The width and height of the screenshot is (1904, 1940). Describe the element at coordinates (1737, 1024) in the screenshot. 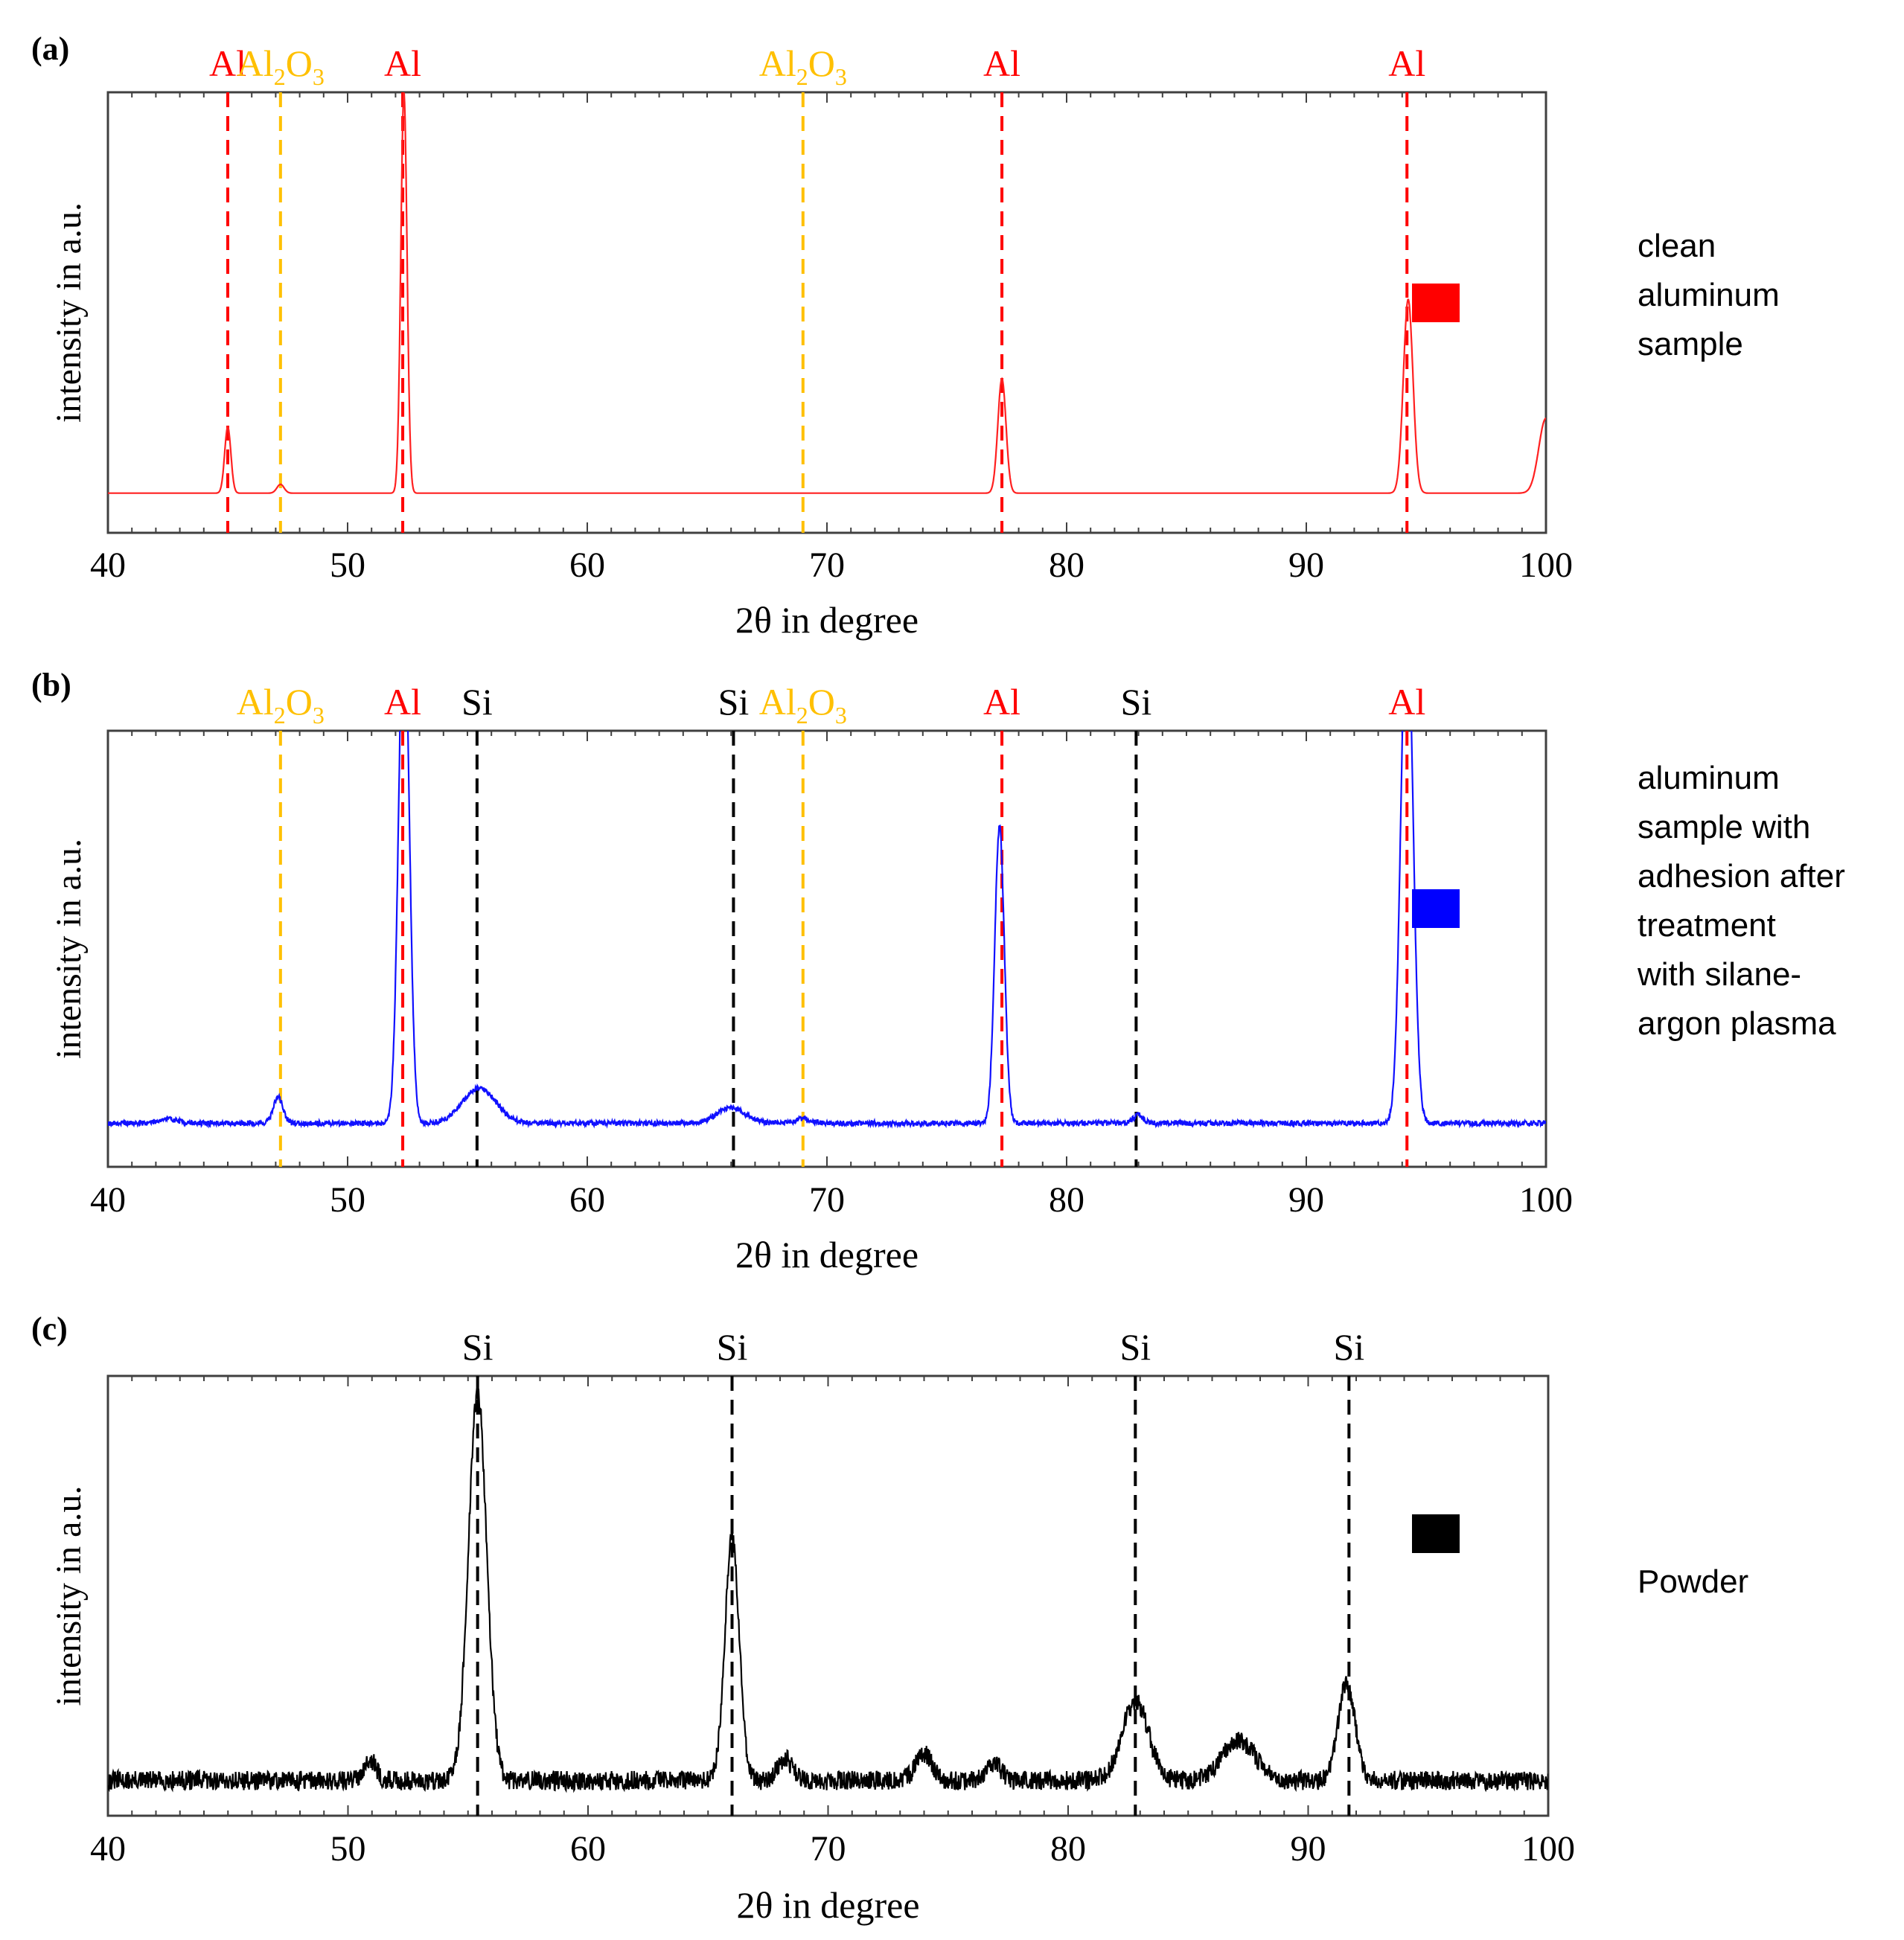

I see `legend-label: argon plasma` at that location.